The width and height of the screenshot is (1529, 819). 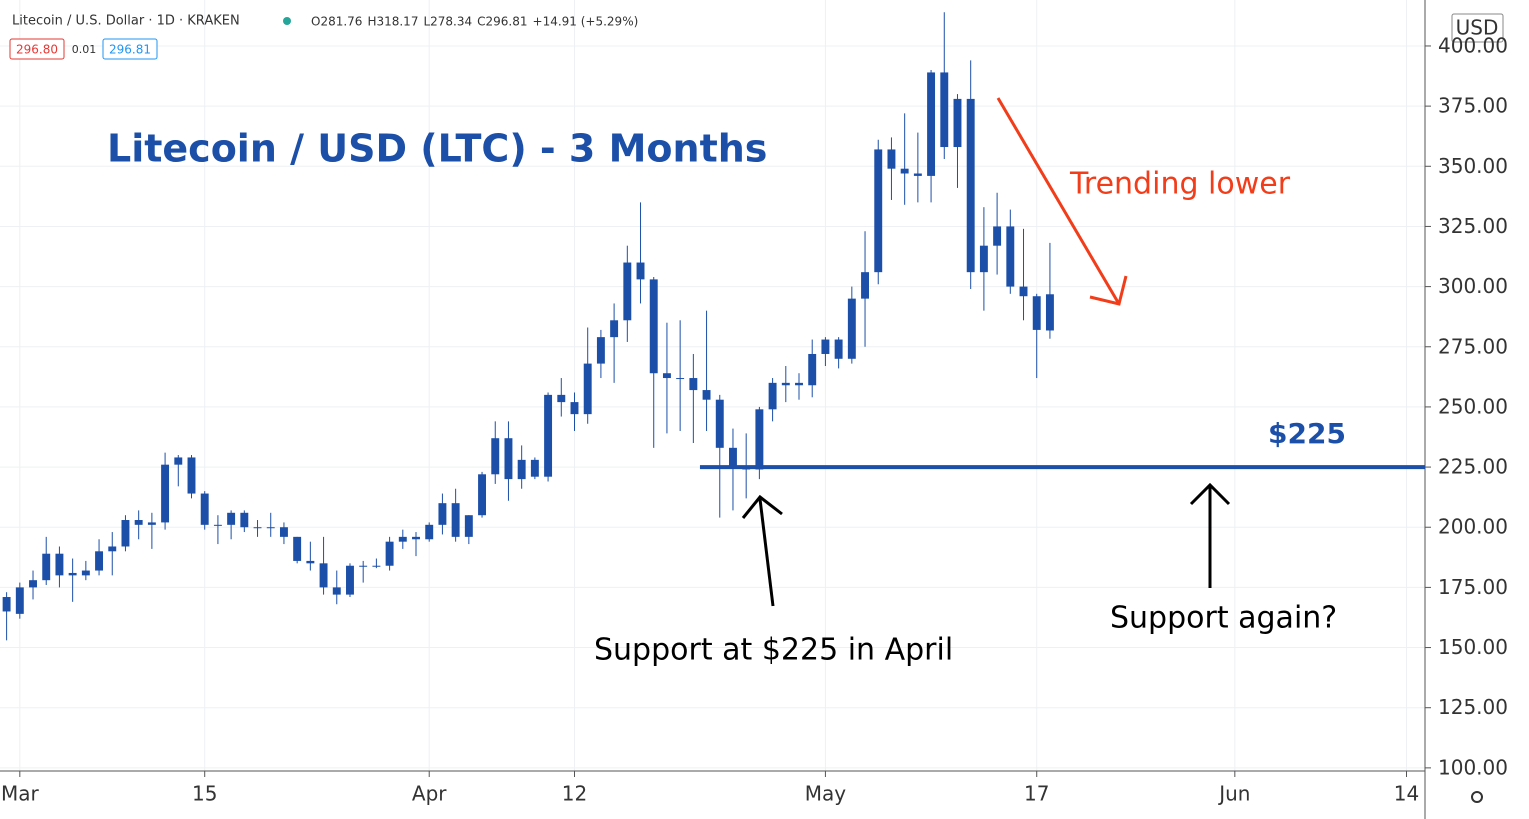 What do you see at coordinates (1473, 406) in the screenshot?
I see `y-tick-label: 250.00` at bounding box center [1473, 406].